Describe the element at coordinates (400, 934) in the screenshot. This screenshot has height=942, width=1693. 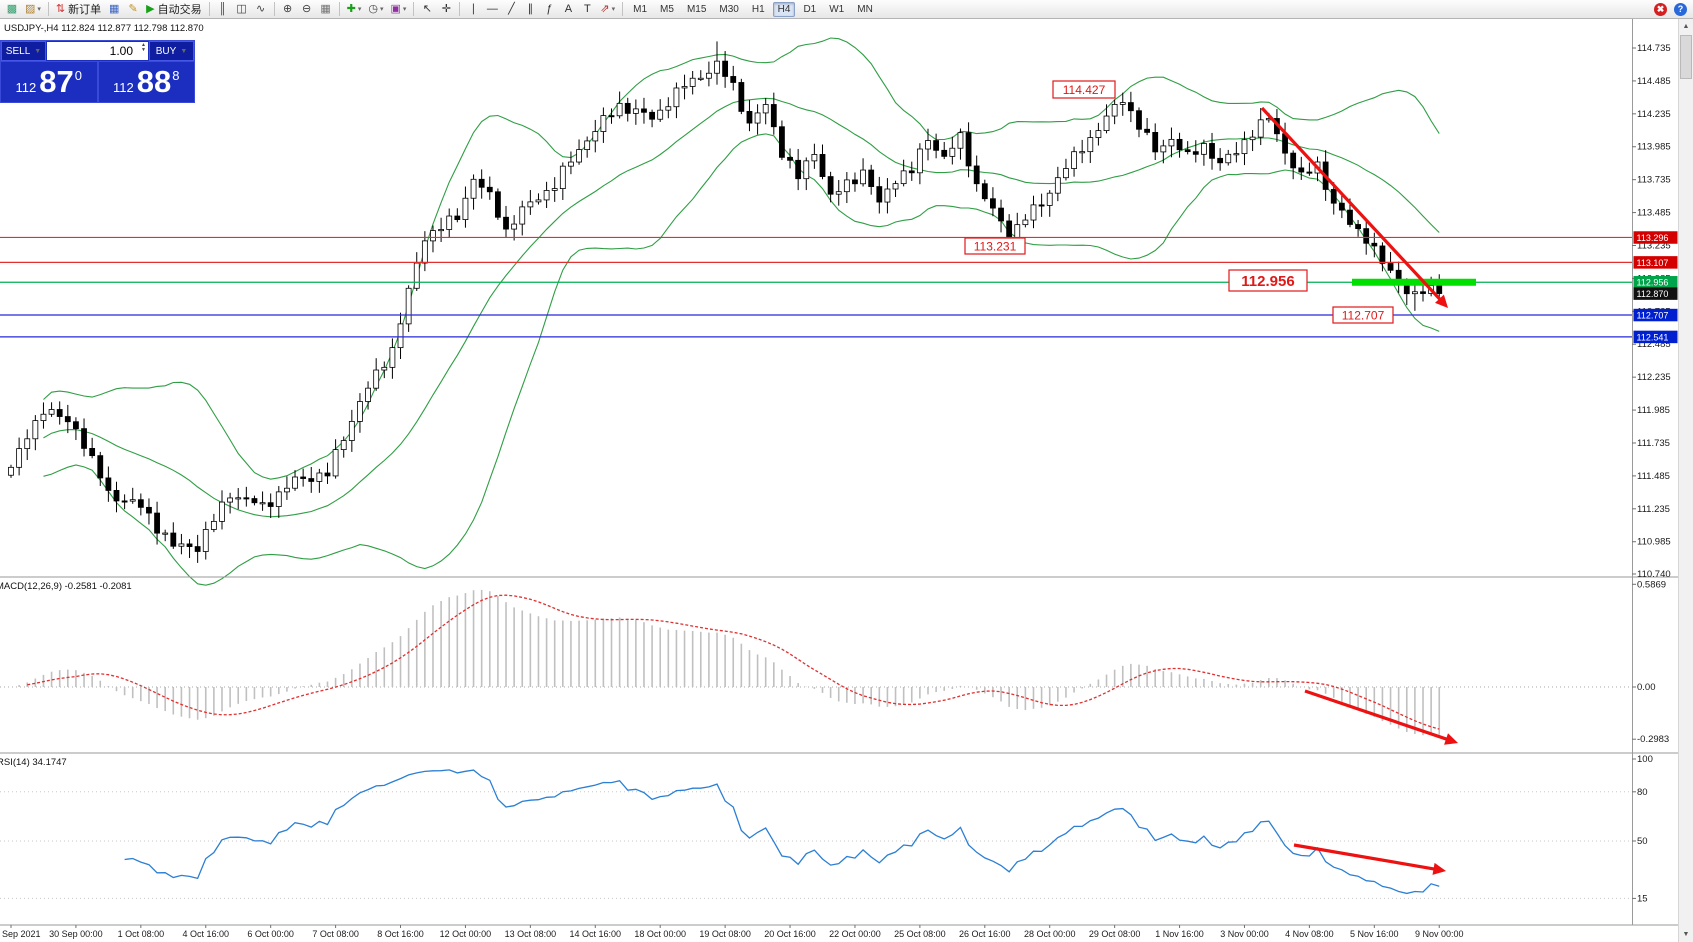
I see `svg-text: 8 Oct 16:00` at that location.